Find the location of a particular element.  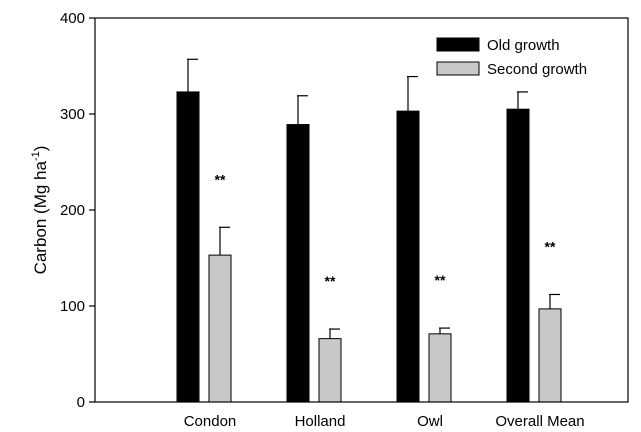

y-tick-label: 200 is located at coordinates (72, 210).